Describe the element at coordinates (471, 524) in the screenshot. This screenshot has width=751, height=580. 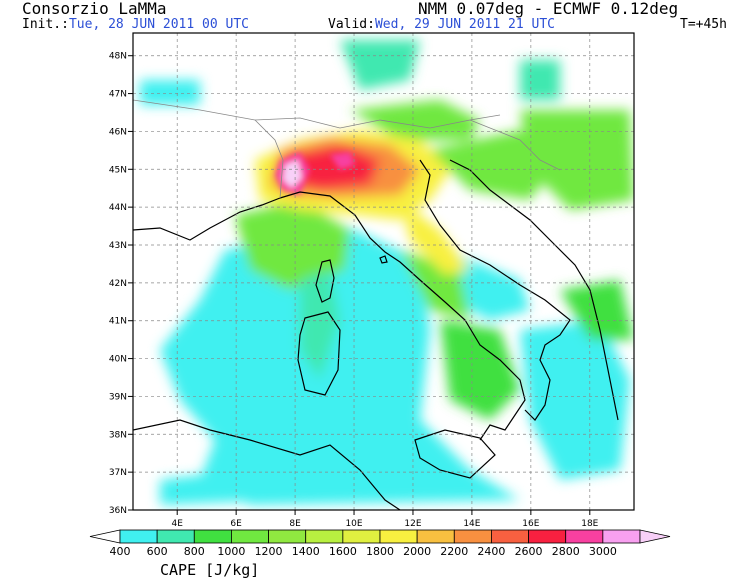
I see `lon-tick-label: 14E` at that location.